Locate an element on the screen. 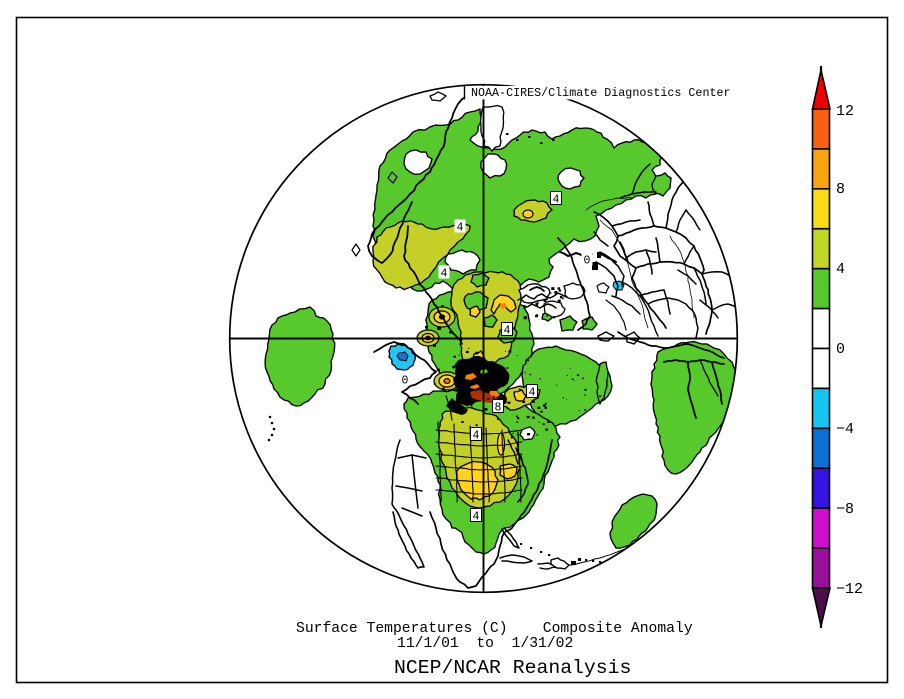  svg-text: −4 is located at coordinates (845, 429).